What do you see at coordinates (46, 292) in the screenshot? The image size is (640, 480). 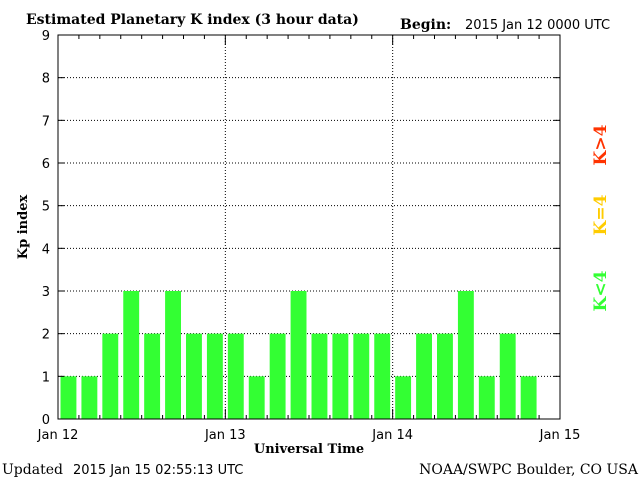 I see `y-tick-label: 3` at bounding box center [46, 292].